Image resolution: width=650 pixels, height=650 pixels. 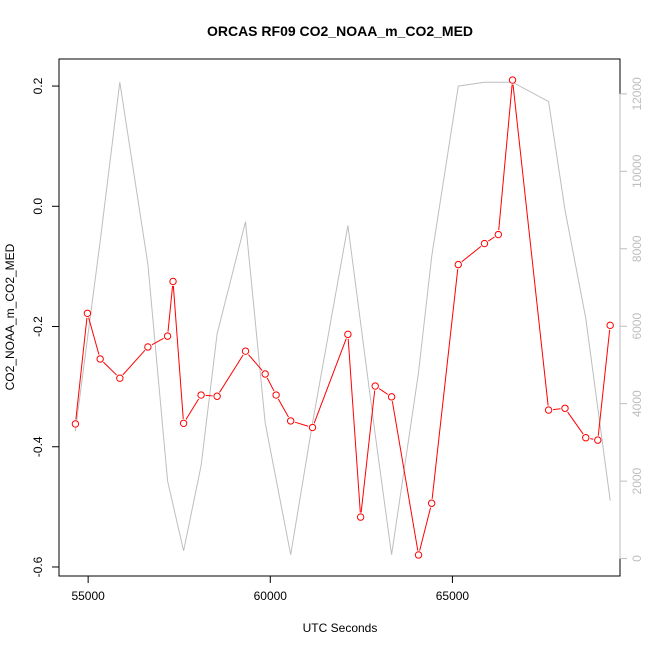 I want to click on y-tick-label: 0.2, so click(x=38, y=85).